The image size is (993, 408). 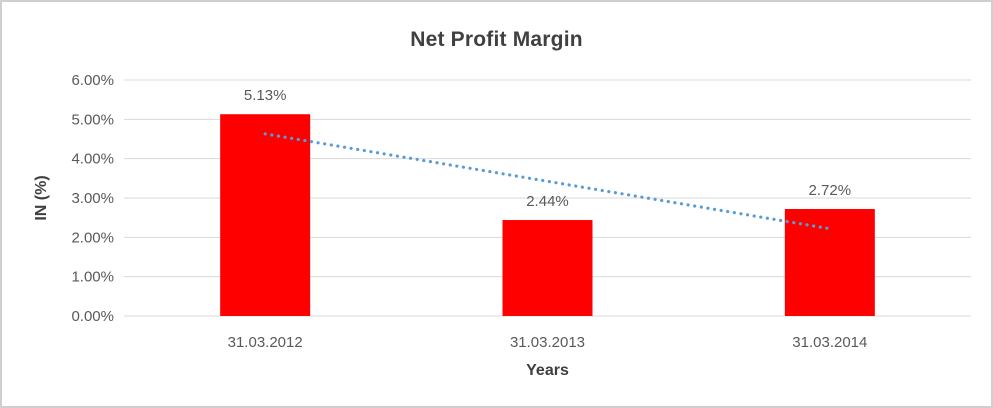 What do you see at coordinates (547, 370) in the screenshot?
I see `x-axis-title: Years` at bounding box center [547, 370].